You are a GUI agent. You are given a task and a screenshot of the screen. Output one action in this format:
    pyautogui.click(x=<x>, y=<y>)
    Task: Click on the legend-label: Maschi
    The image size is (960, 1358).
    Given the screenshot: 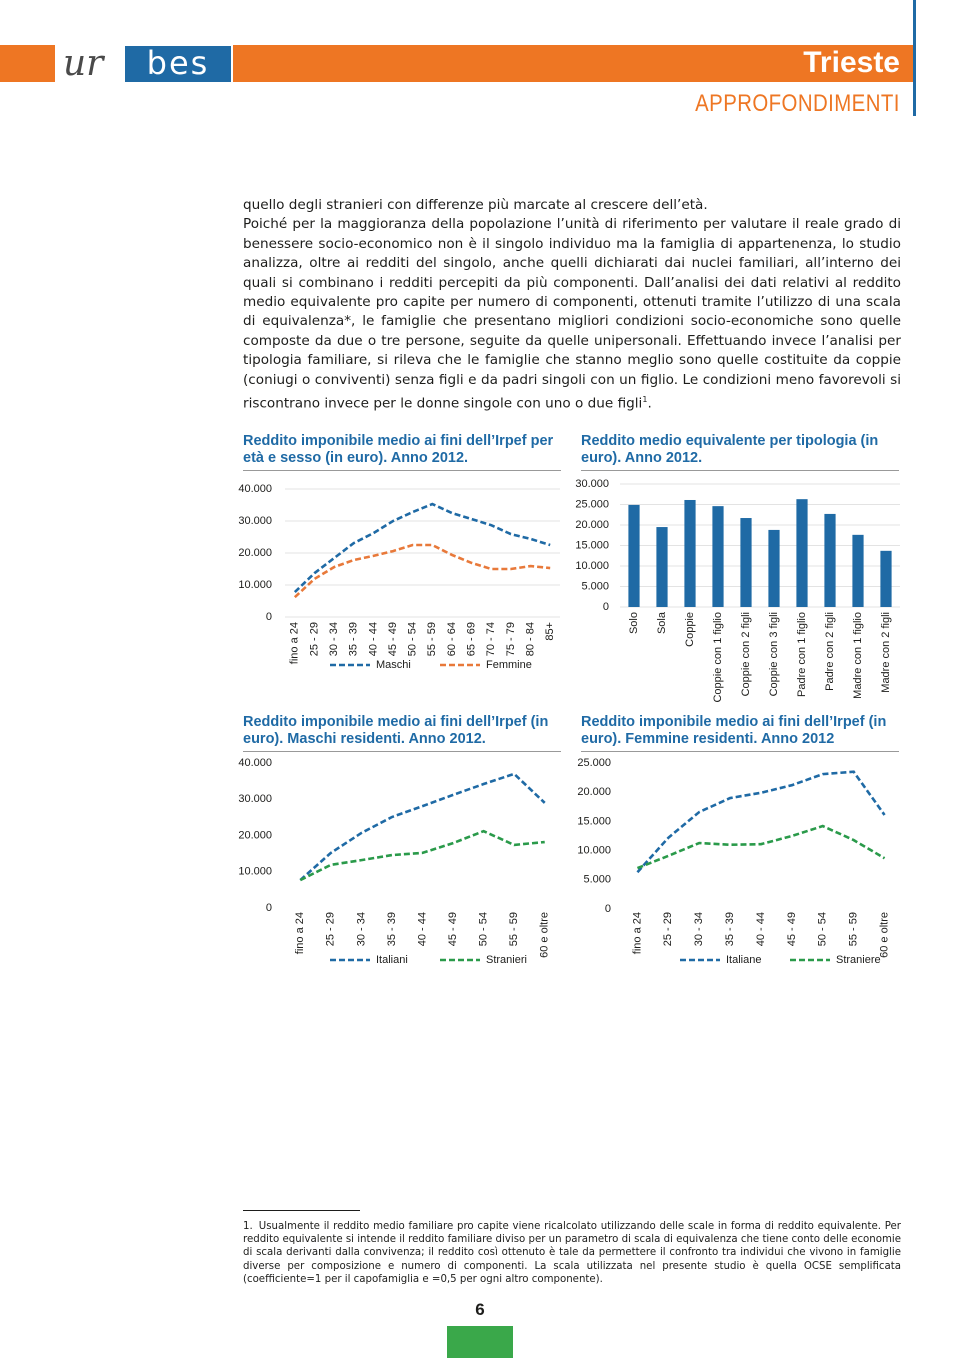 What is the action you would take?
    pyautogui.click(x=393, y=665)
    